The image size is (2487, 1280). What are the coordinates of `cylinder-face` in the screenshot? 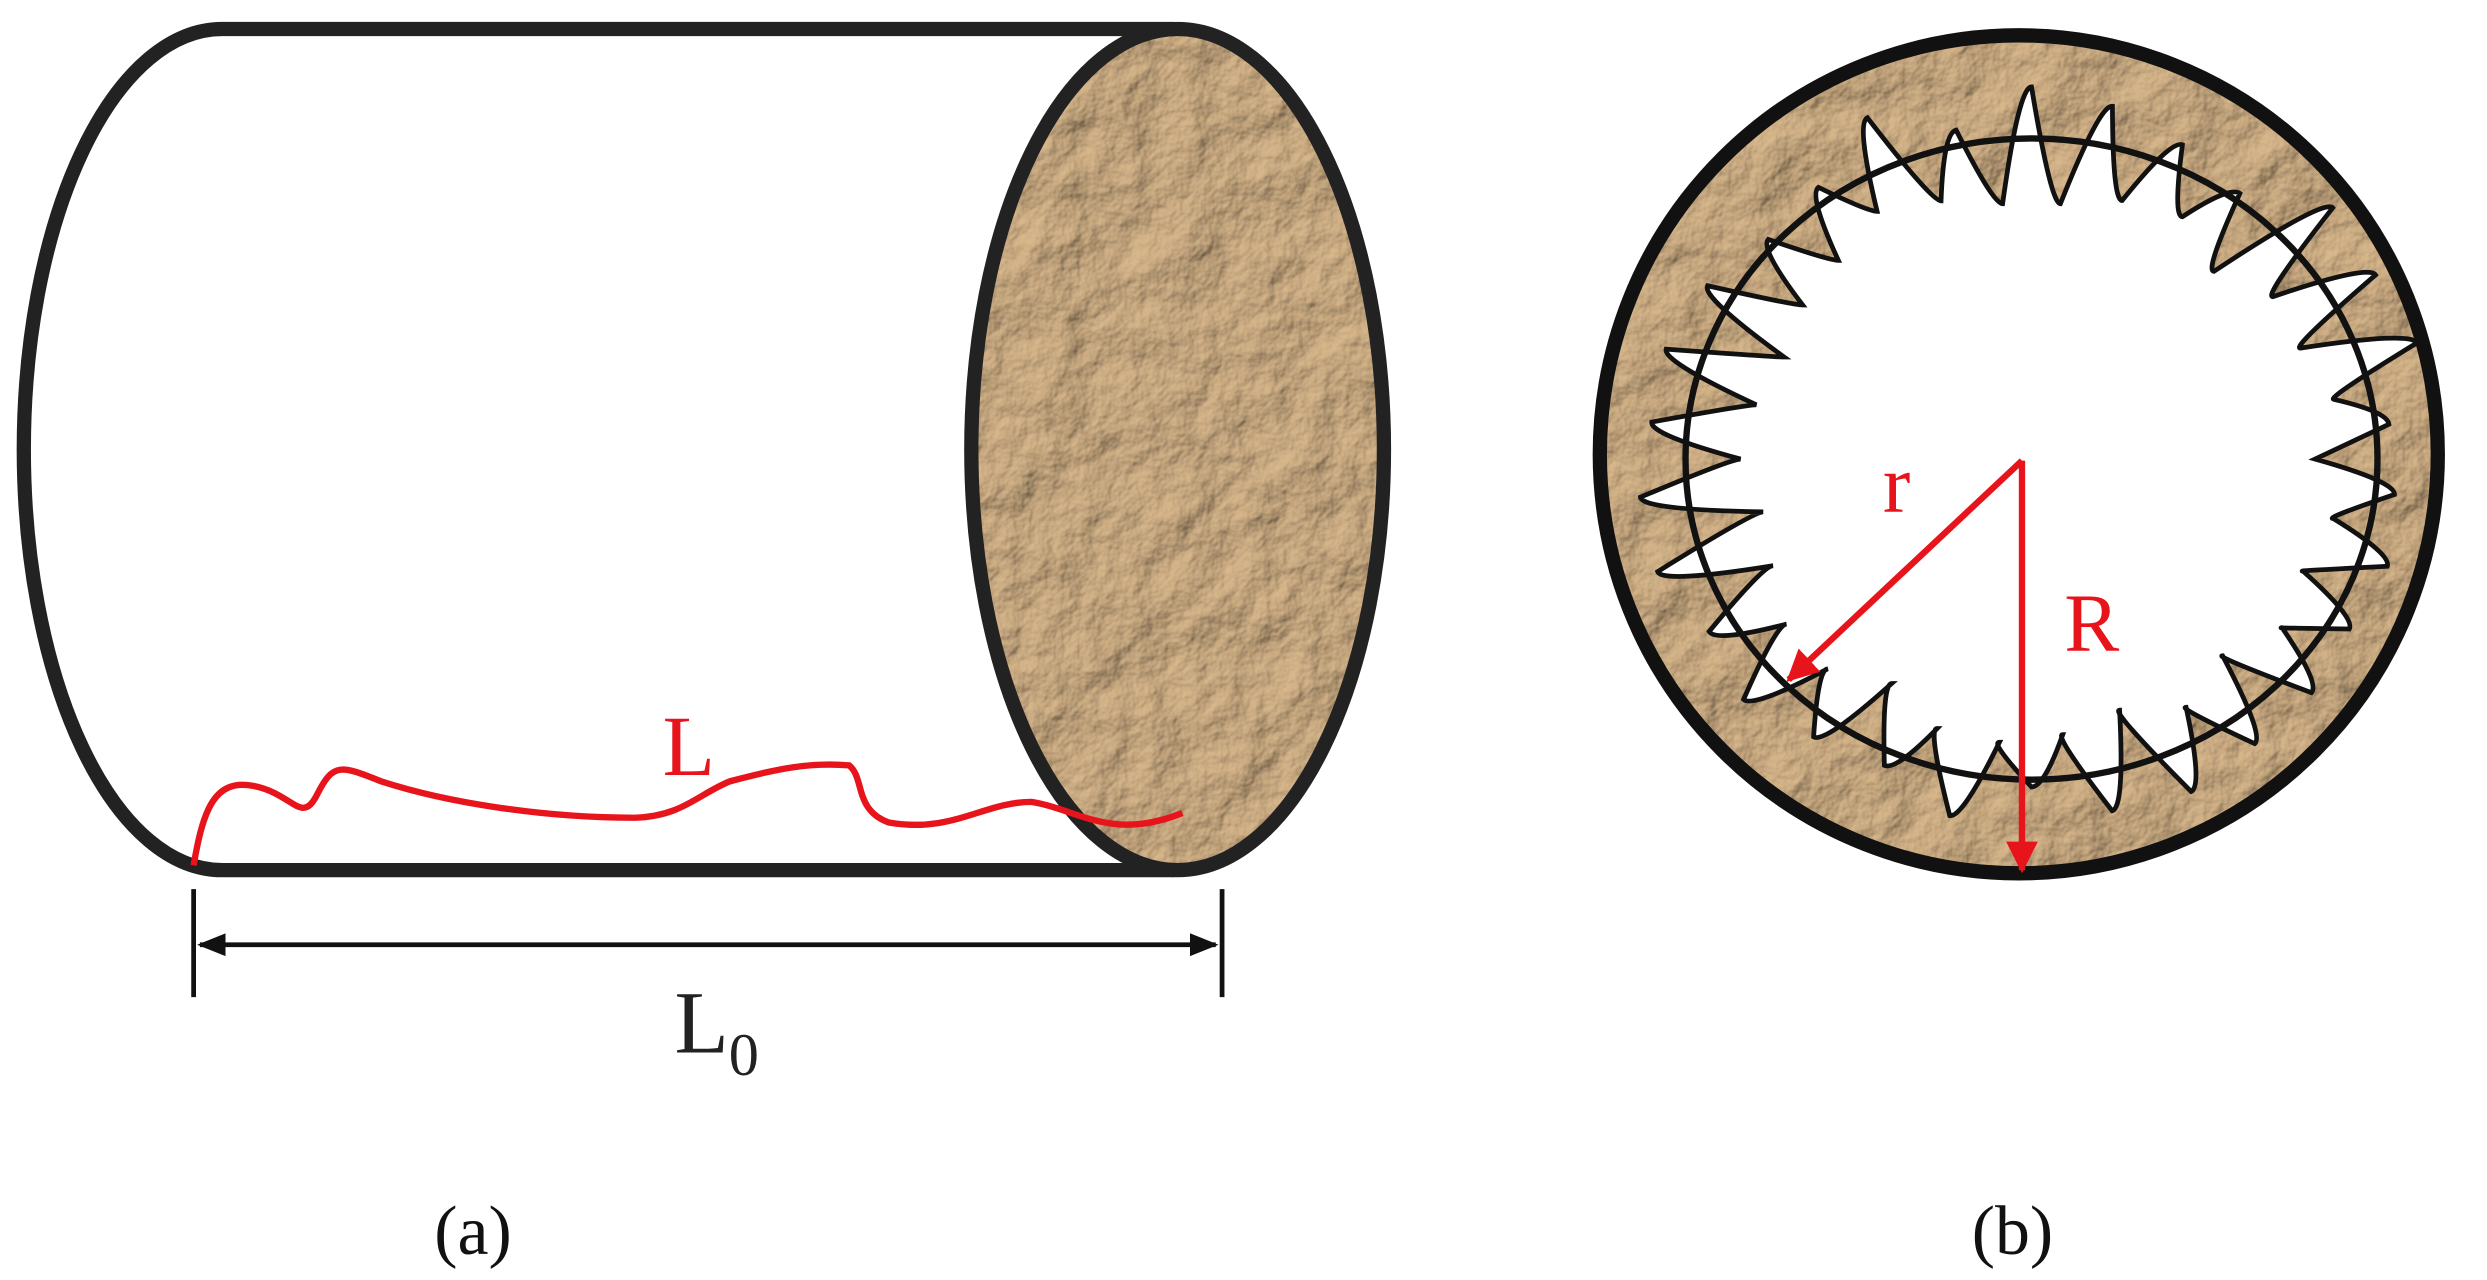 It's located at (1177, 449).